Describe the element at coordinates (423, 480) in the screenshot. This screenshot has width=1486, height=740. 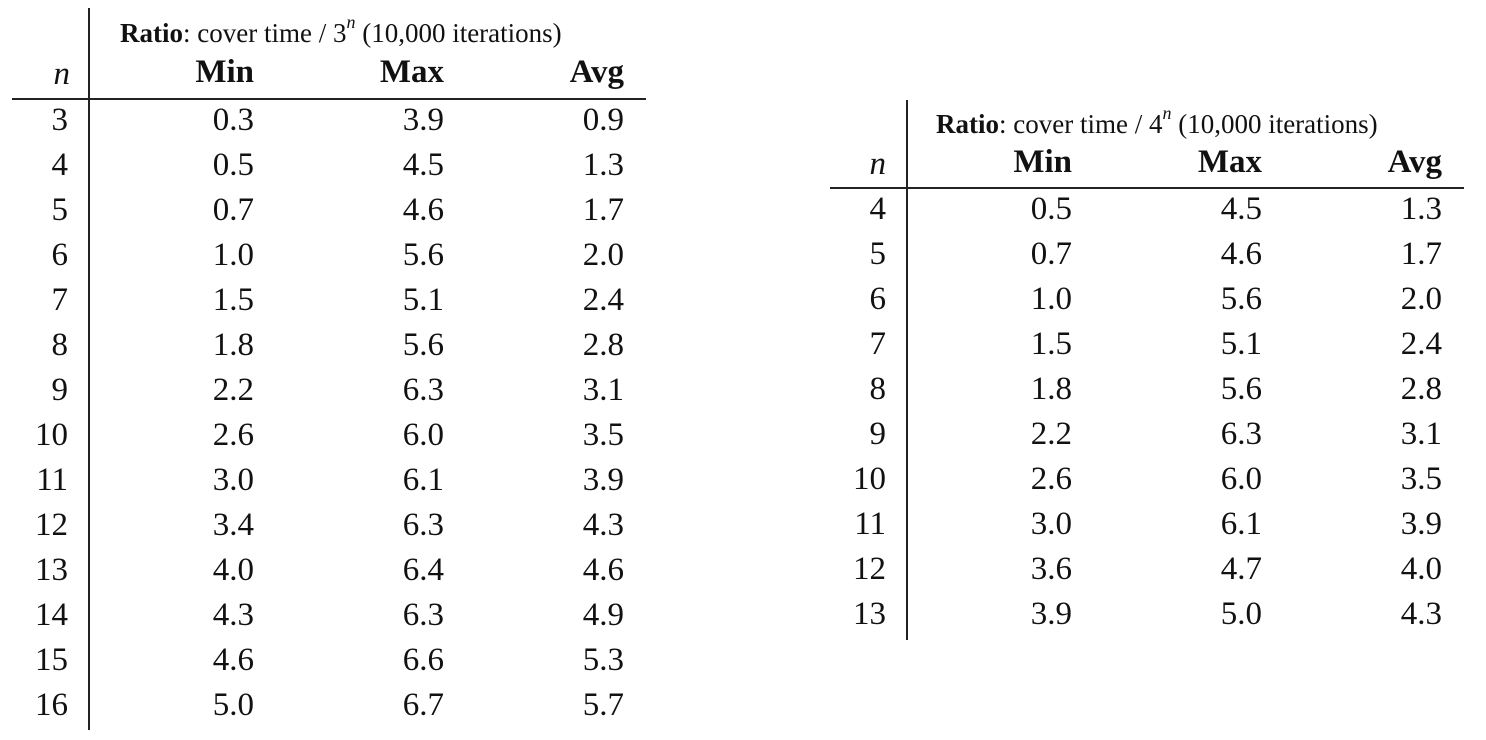
I see `max-cell: 6.1` at that location.